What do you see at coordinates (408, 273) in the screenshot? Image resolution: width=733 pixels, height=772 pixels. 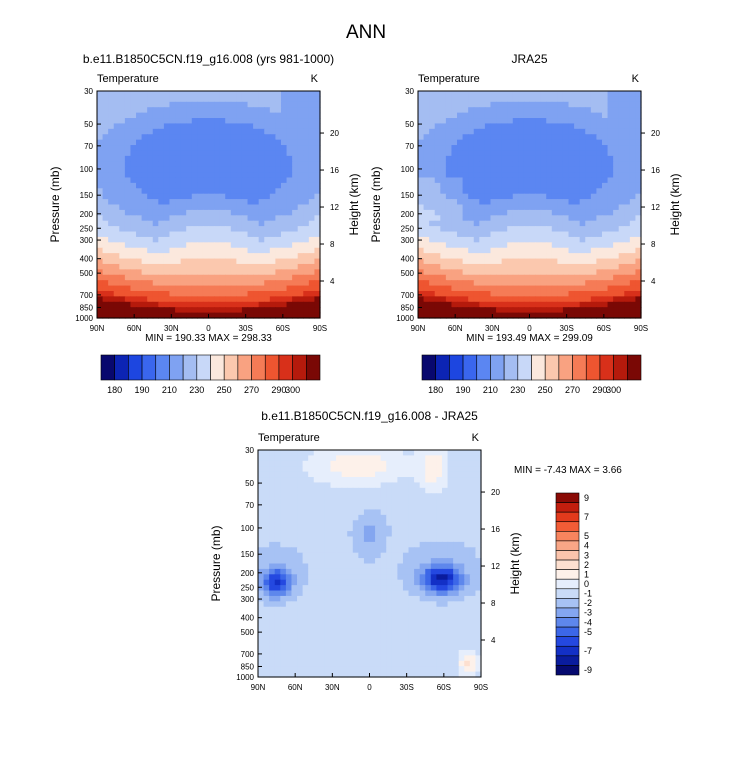 I see `y-tick-label: 500` at bounding box center [408, 273].